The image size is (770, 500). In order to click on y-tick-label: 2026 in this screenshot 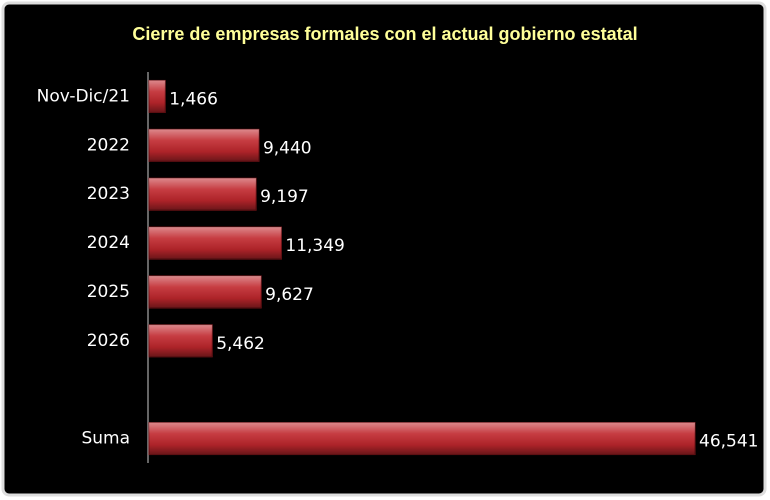, I will do `click(108, 341)`.